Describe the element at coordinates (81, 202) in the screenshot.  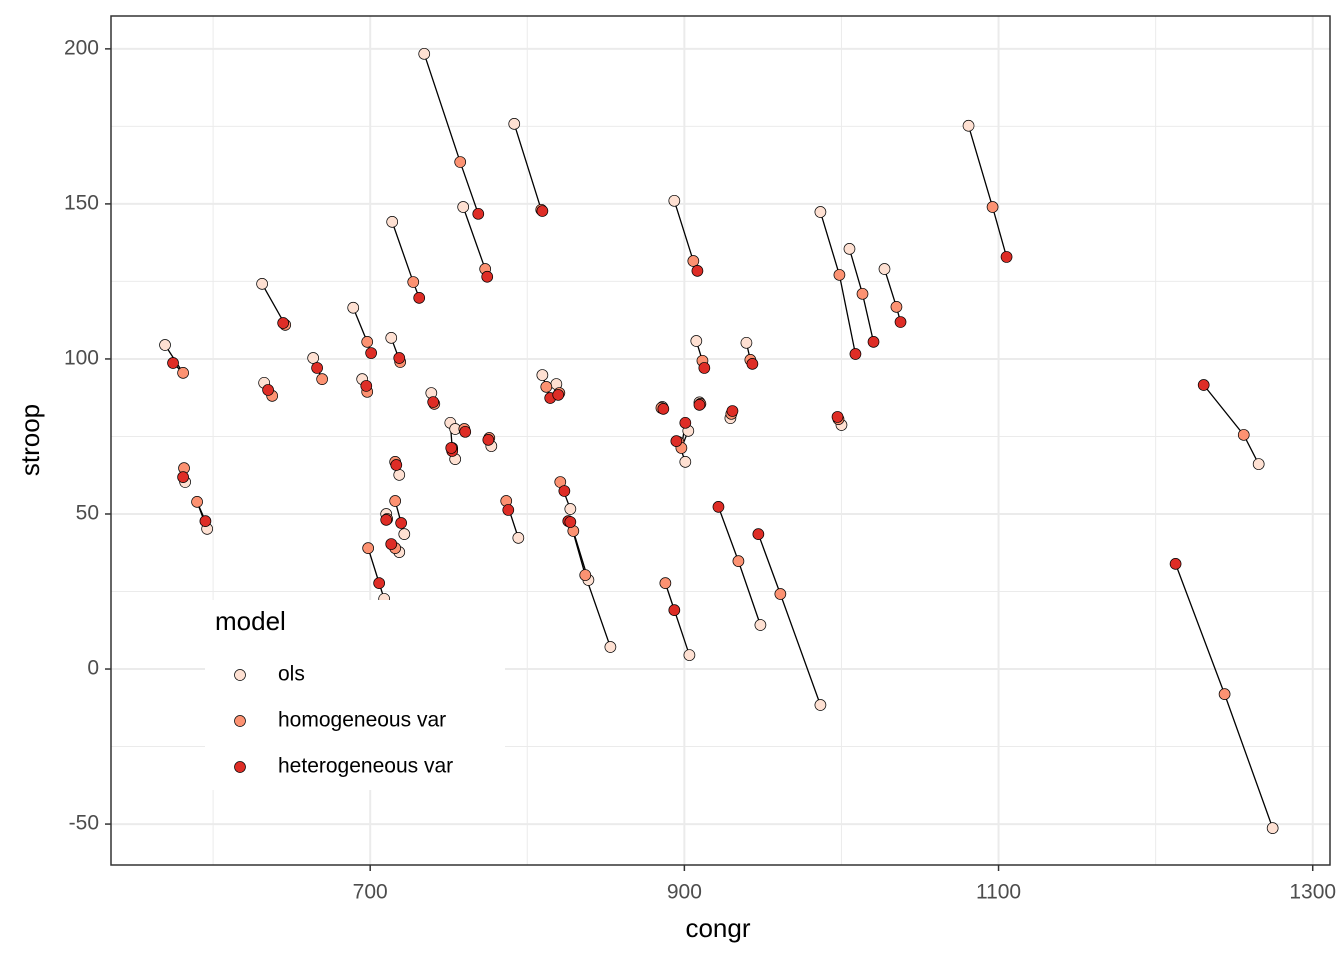
I see `y-tick-label: 150` at that location.